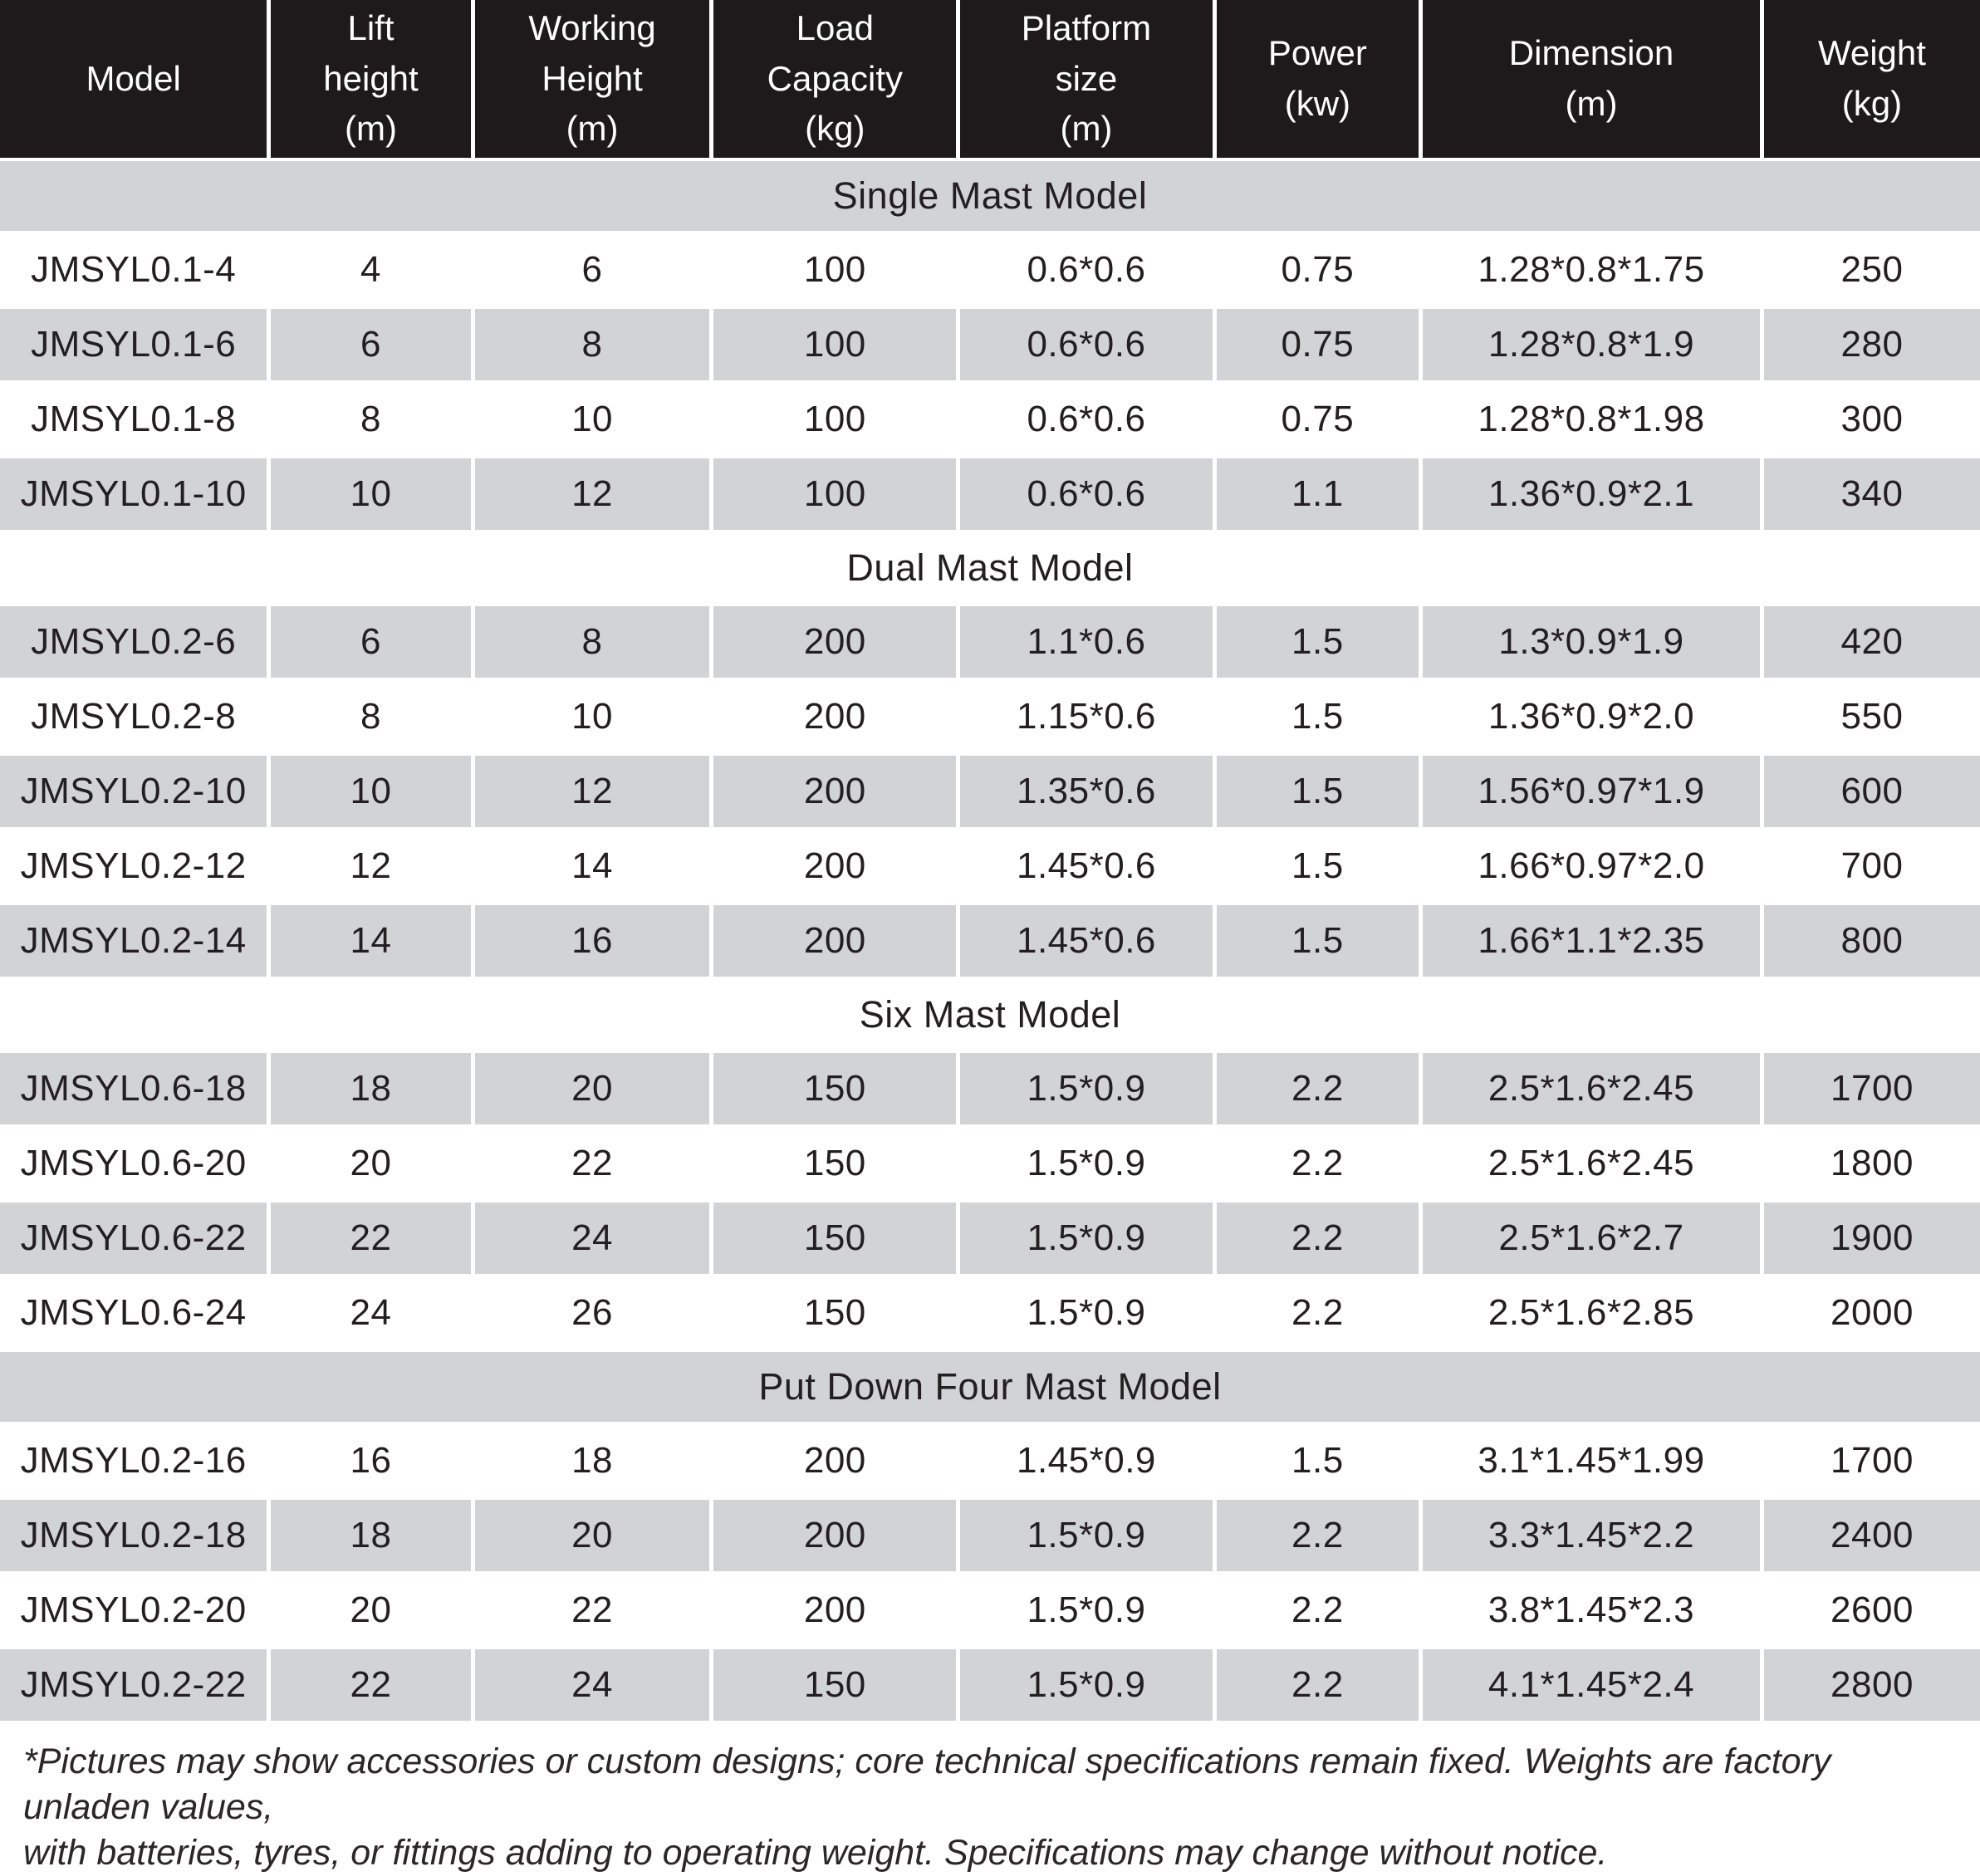  I want to click on cell-model: JMSYL0.1-4, so click(133, 270).